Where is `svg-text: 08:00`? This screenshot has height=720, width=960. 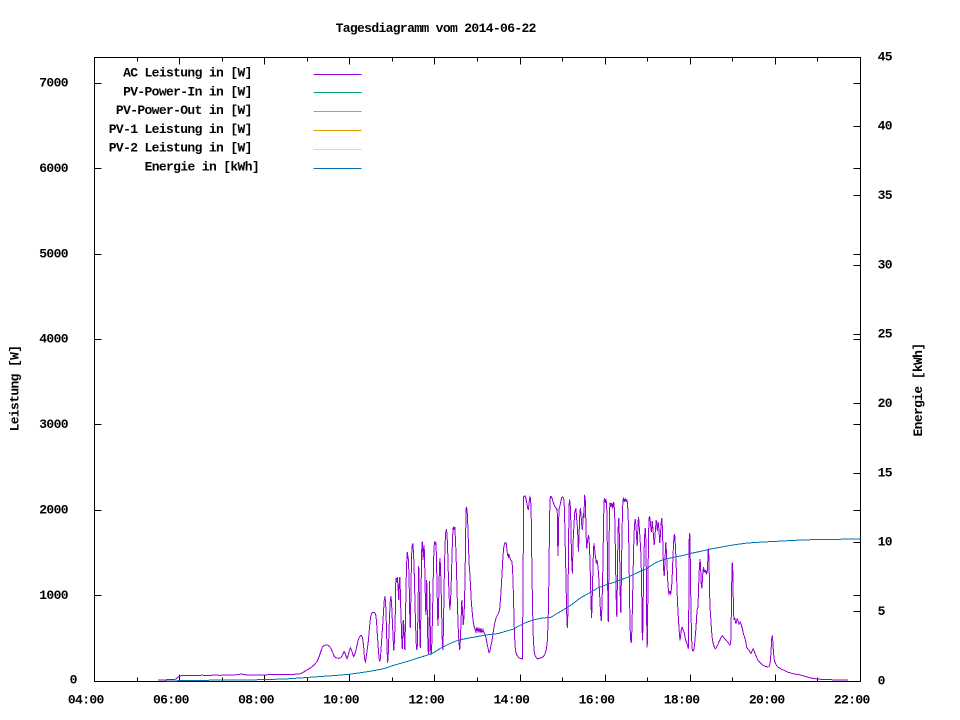
svg-text: 08:00 is located at coordinates (256, 699).